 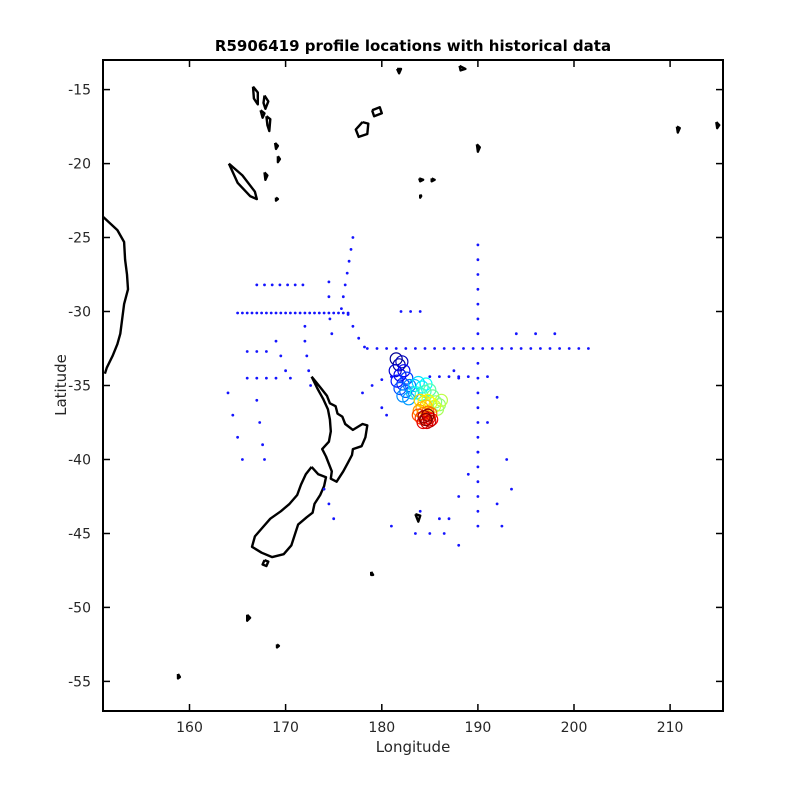 What do you see at coordinates (79, 535) in the screenshot?
I see `y-tick-label: -45` at bounding box center [79, 535].